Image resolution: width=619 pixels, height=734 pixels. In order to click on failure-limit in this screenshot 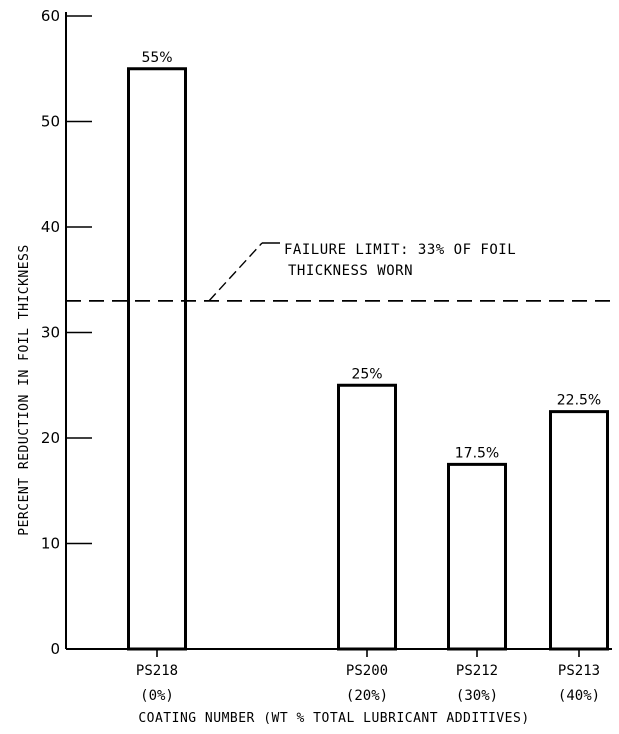, I will do `click(339, 272)`.